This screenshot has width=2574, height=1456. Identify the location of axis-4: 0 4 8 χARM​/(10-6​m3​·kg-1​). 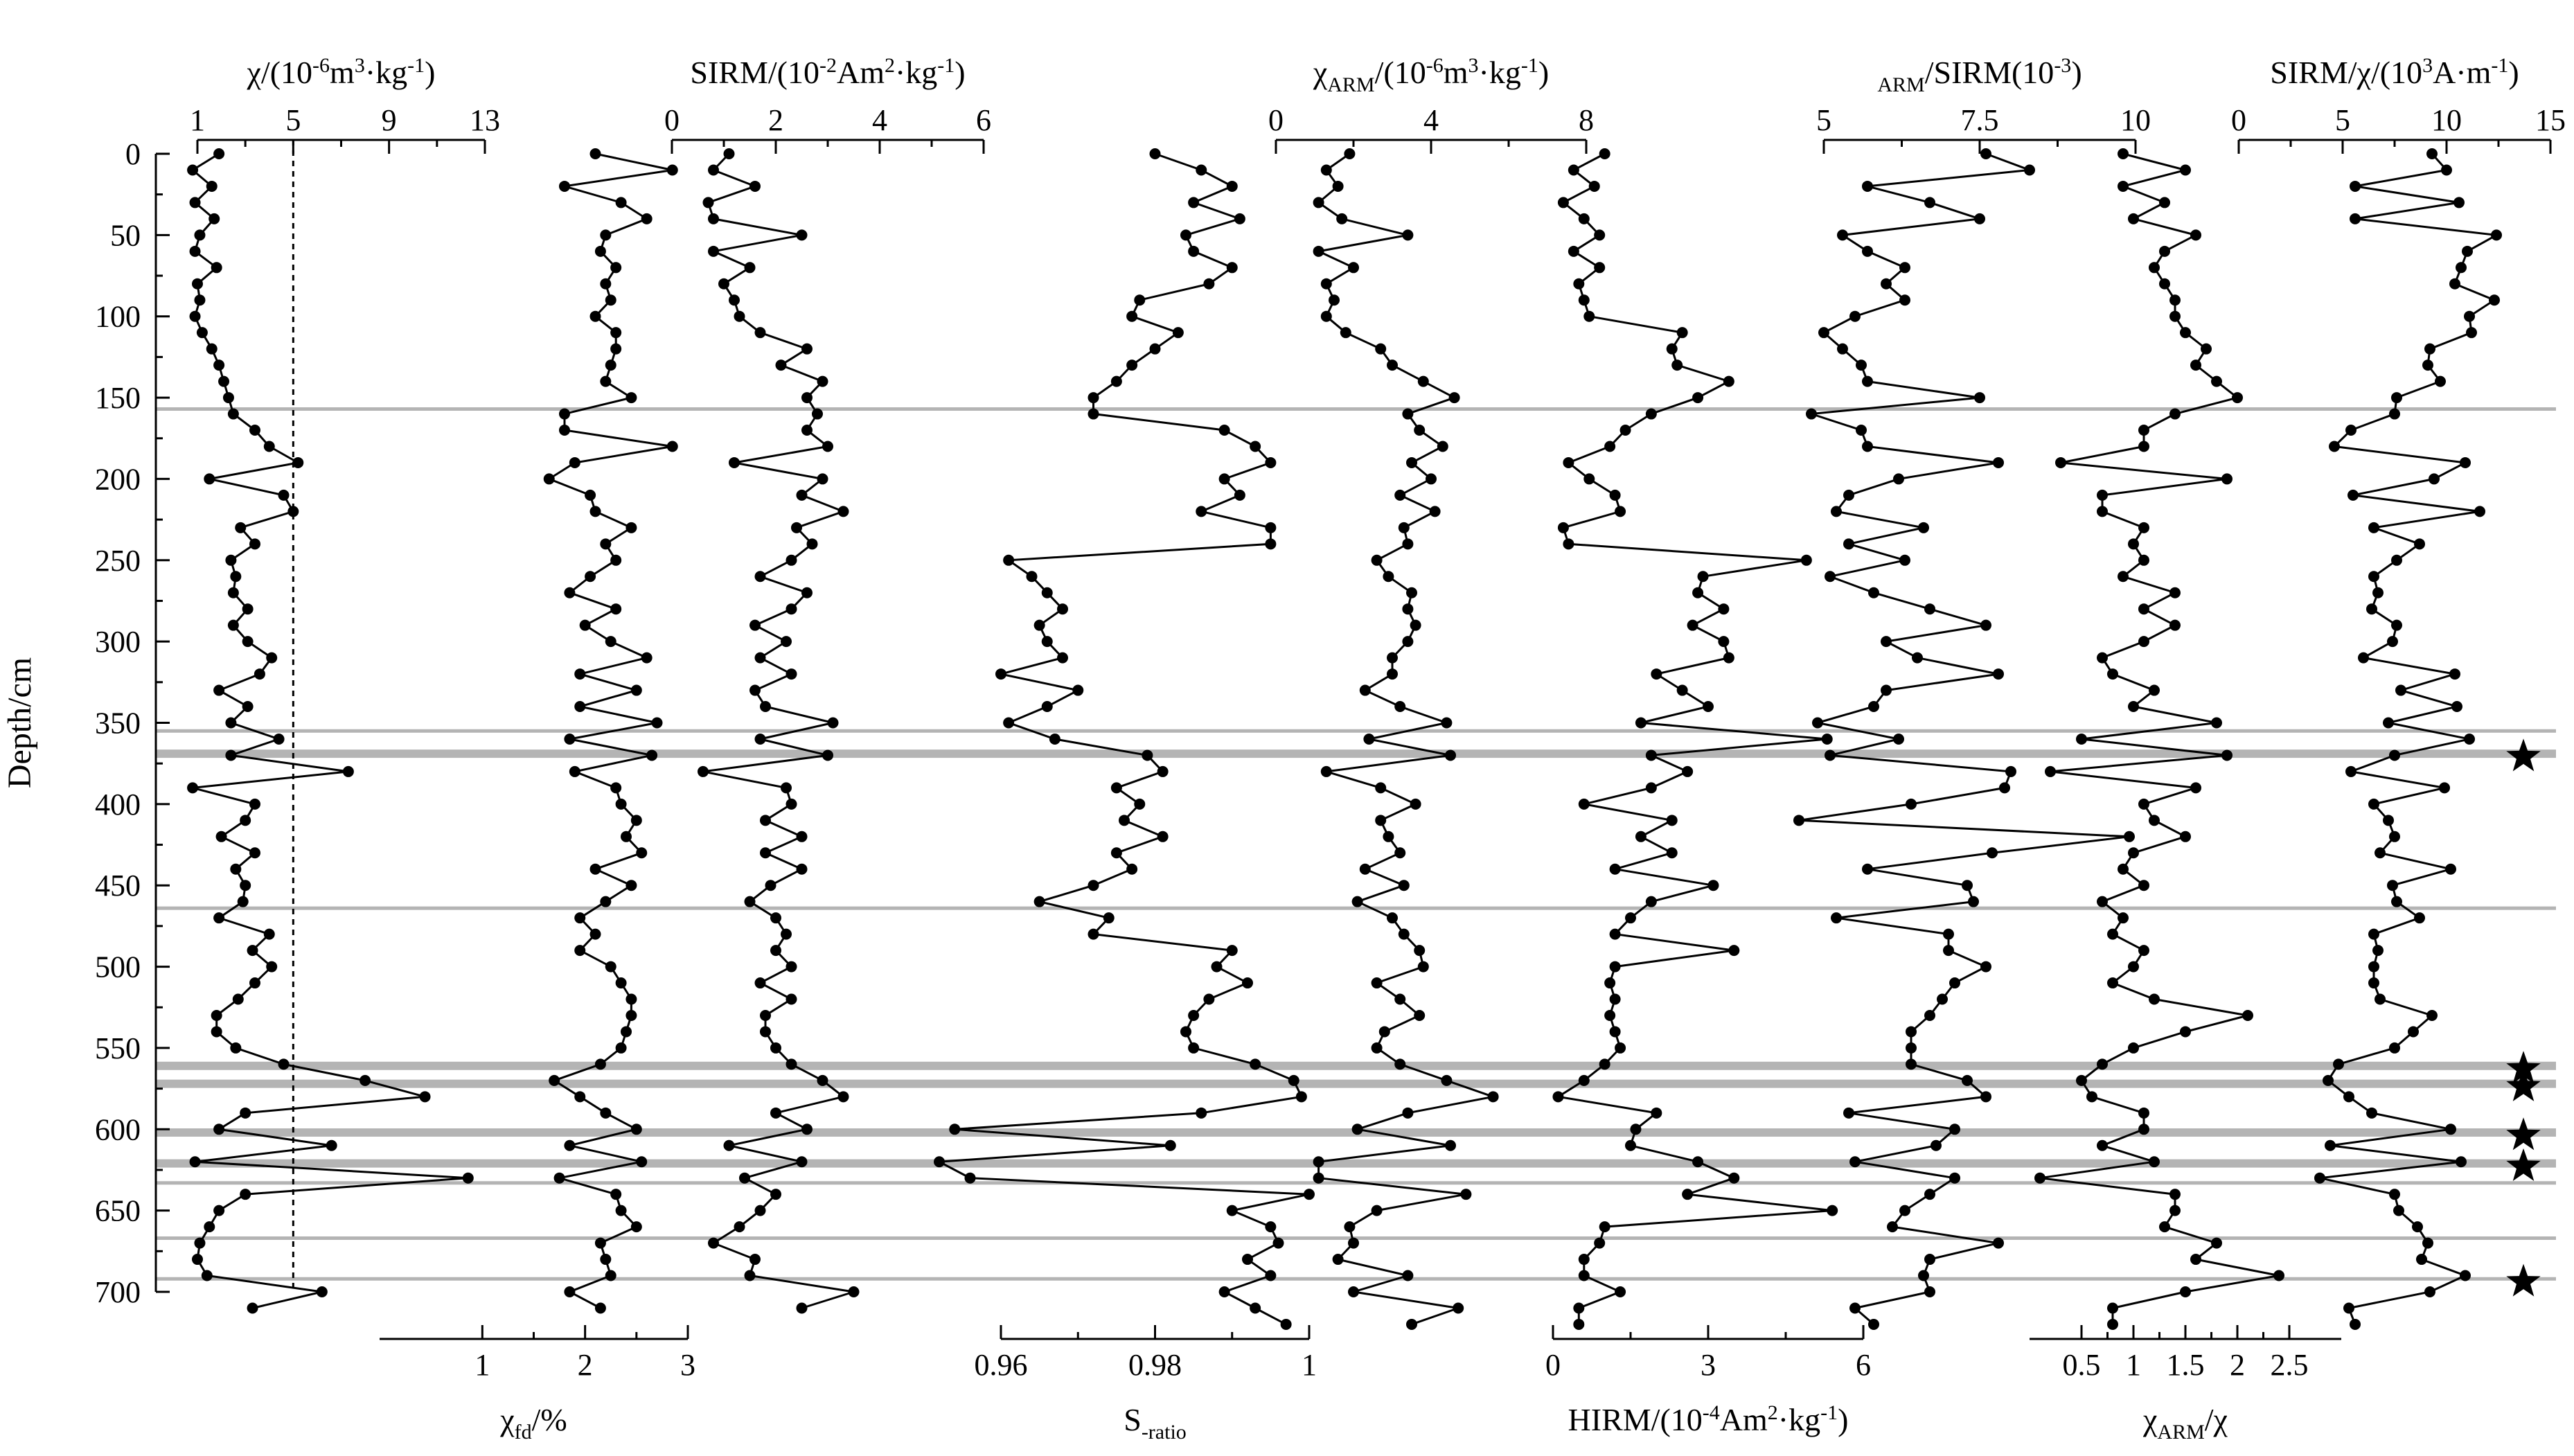
(1431, 104).